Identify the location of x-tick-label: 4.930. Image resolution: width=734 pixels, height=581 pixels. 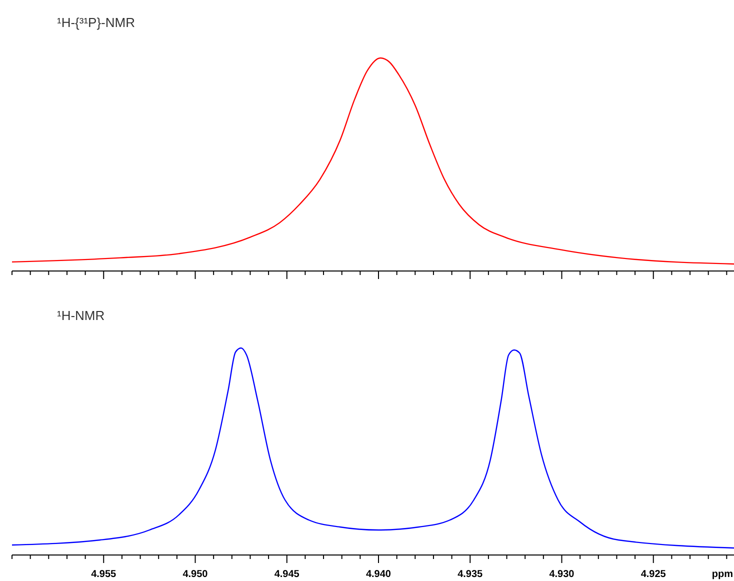
(562, 574).